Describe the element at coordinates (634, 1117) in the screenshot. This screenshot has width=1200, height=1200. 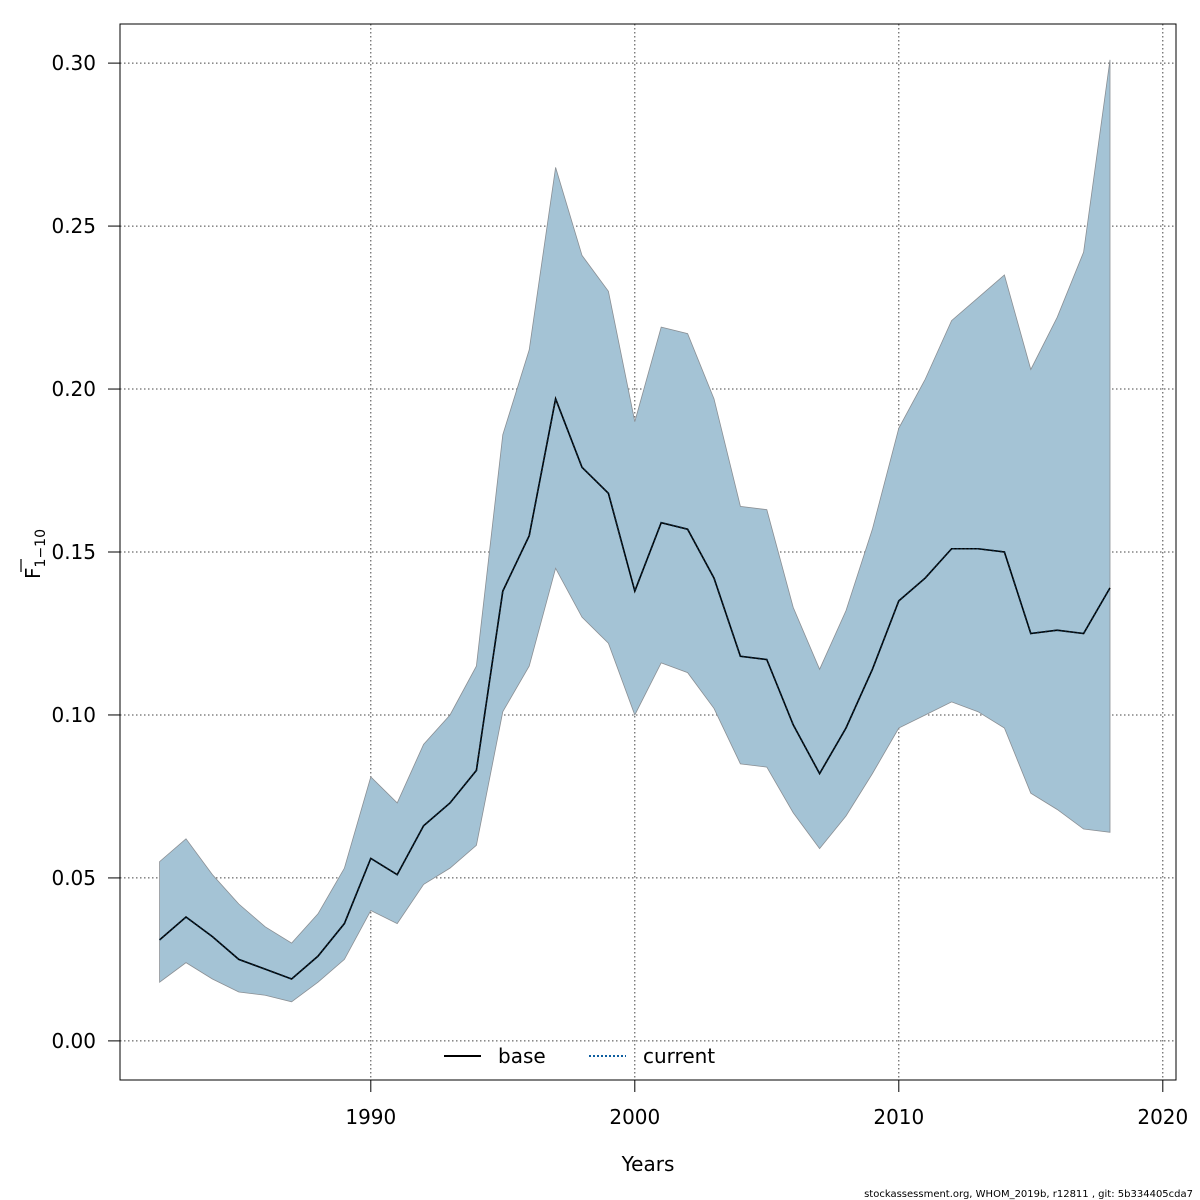
I see `x-tick-label-1: 2000` at that location.